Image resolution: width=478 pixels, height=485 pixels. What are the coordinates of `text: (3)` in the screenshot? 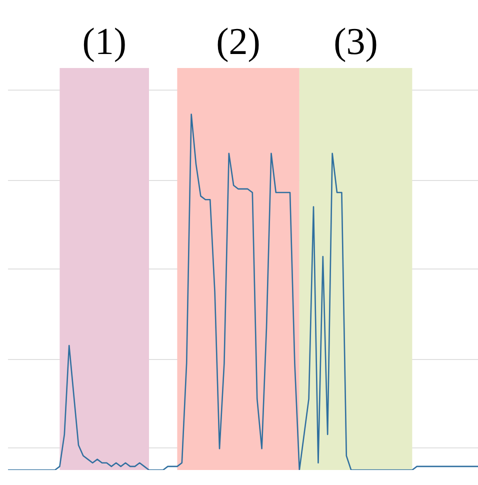 It's located at (356, 42).